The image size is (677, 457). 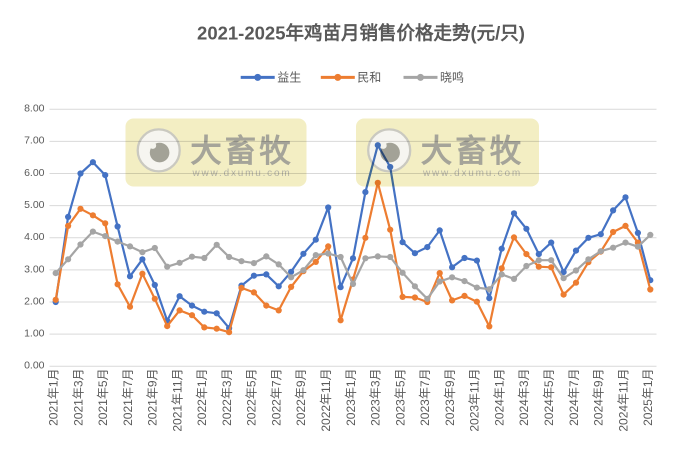 What do you see at coordinates (34, 334) in the screenshot?
I see `svg-text: 1.00` at bounding box center [34, 334].